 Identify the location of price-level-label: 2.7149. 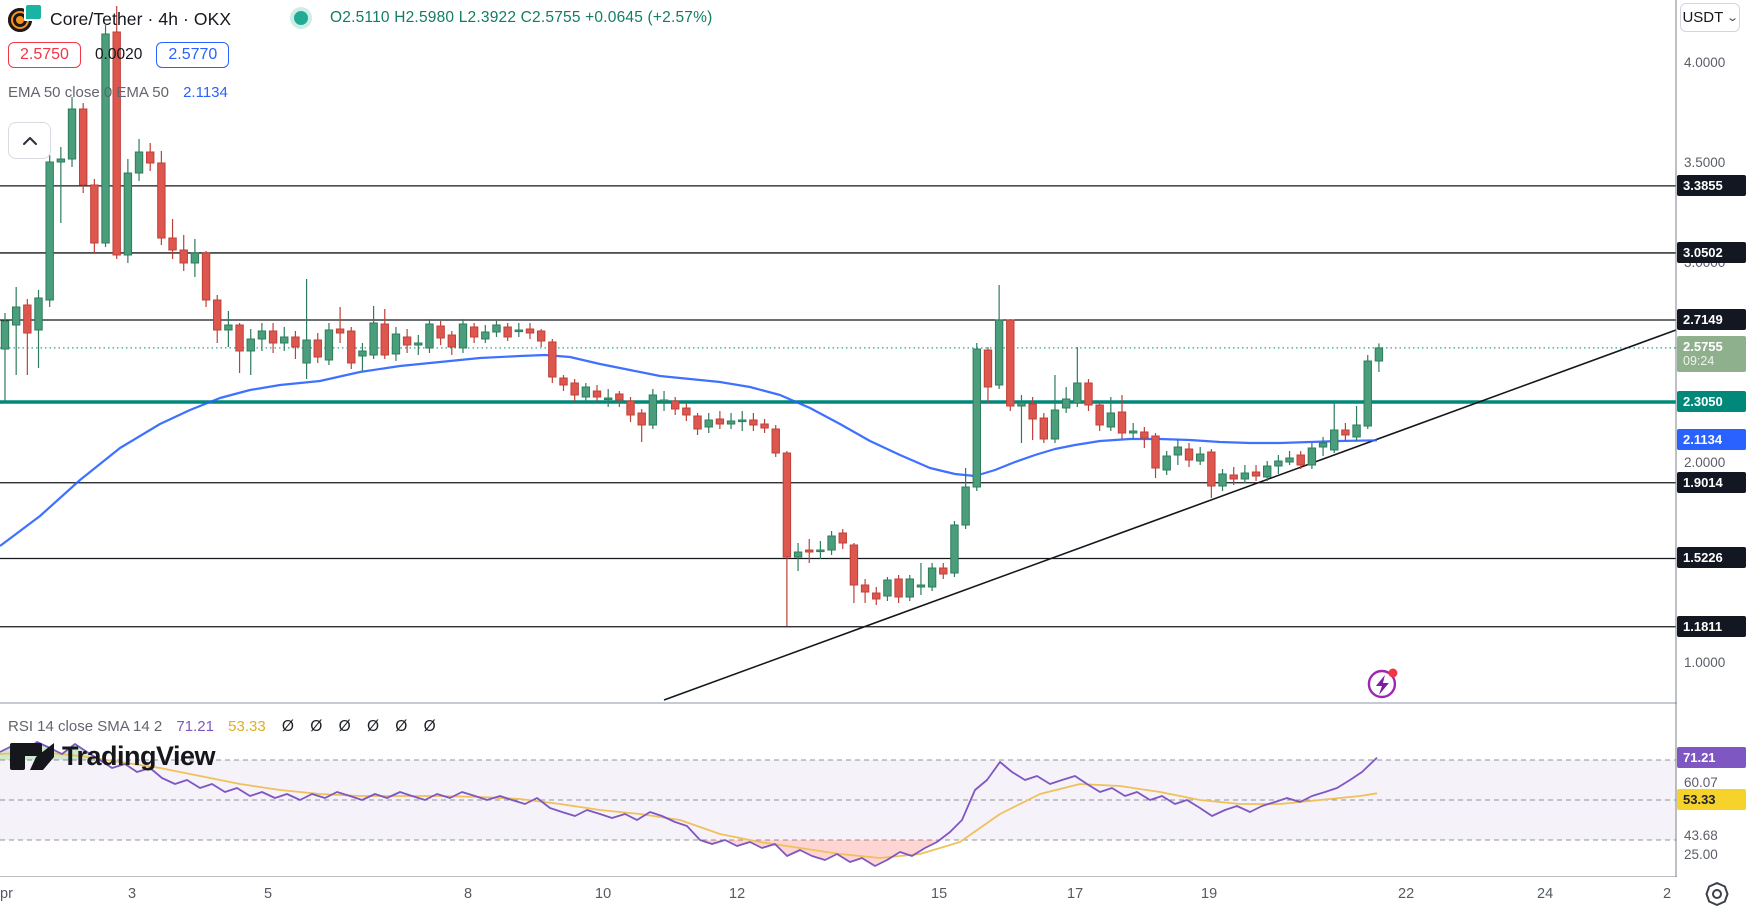
(1711, 320).